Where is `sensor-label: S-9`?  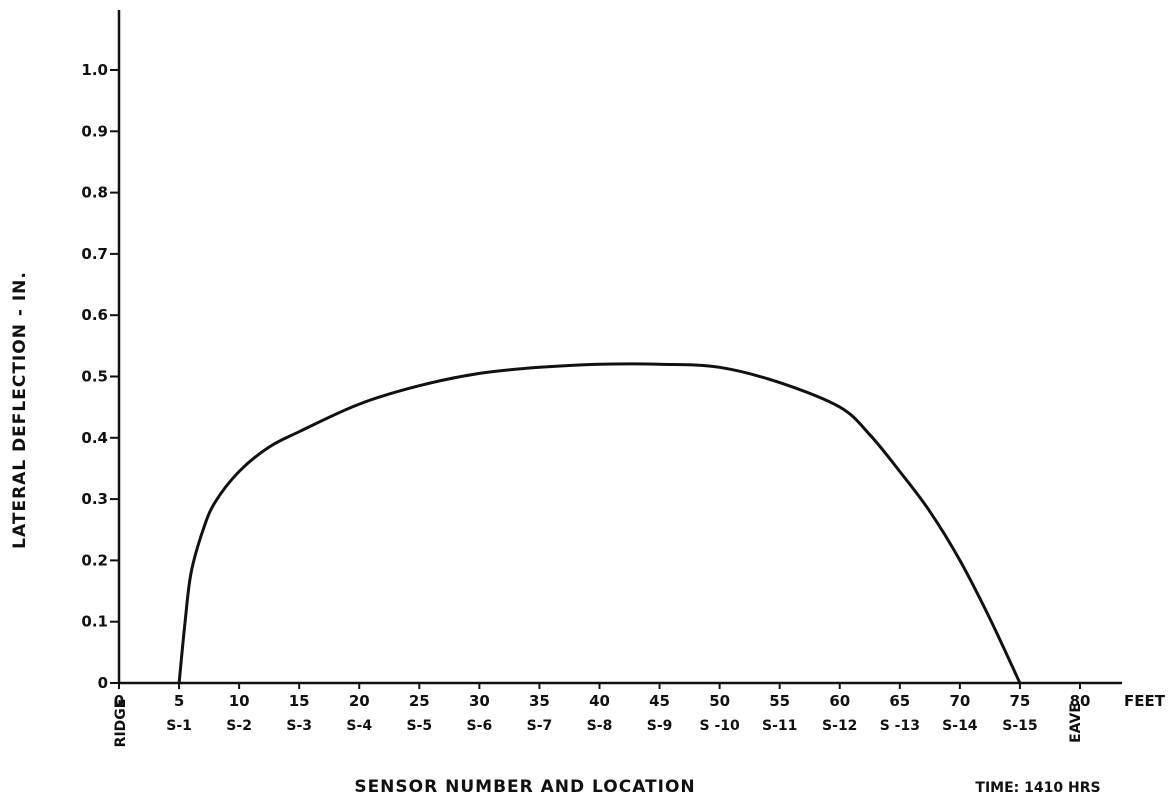 sensor-label: S-9 is located at coordinates (660, 726).